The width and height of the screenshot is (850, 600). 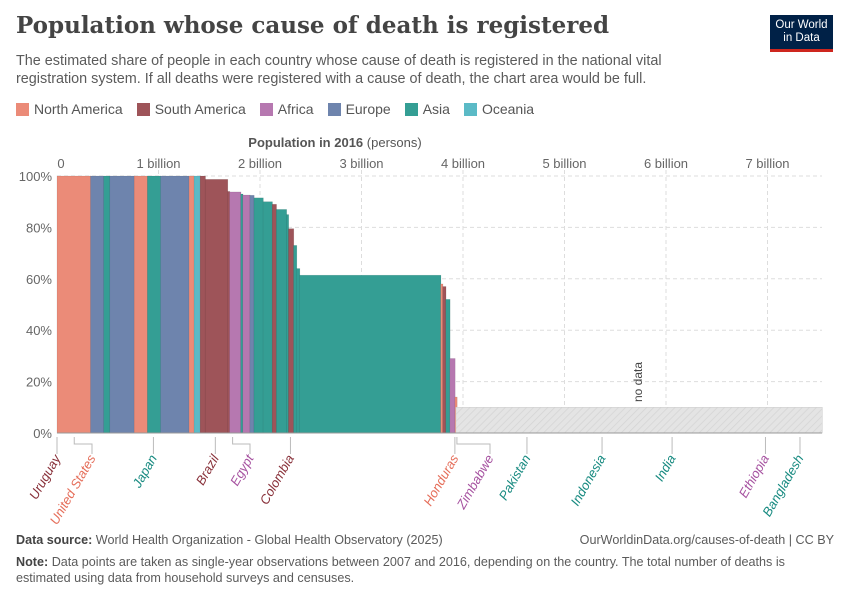 What do you see at coordinates (295, 109) in the screenshot?
I see `legend-label: Africa` at bounding box center [295, 109].